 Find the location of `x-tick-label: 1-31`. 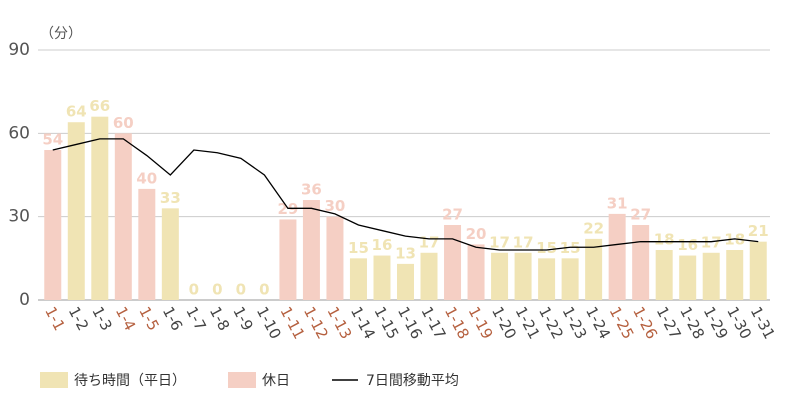

x-tick-label: 1-31 is located at coordinates (763, 323).